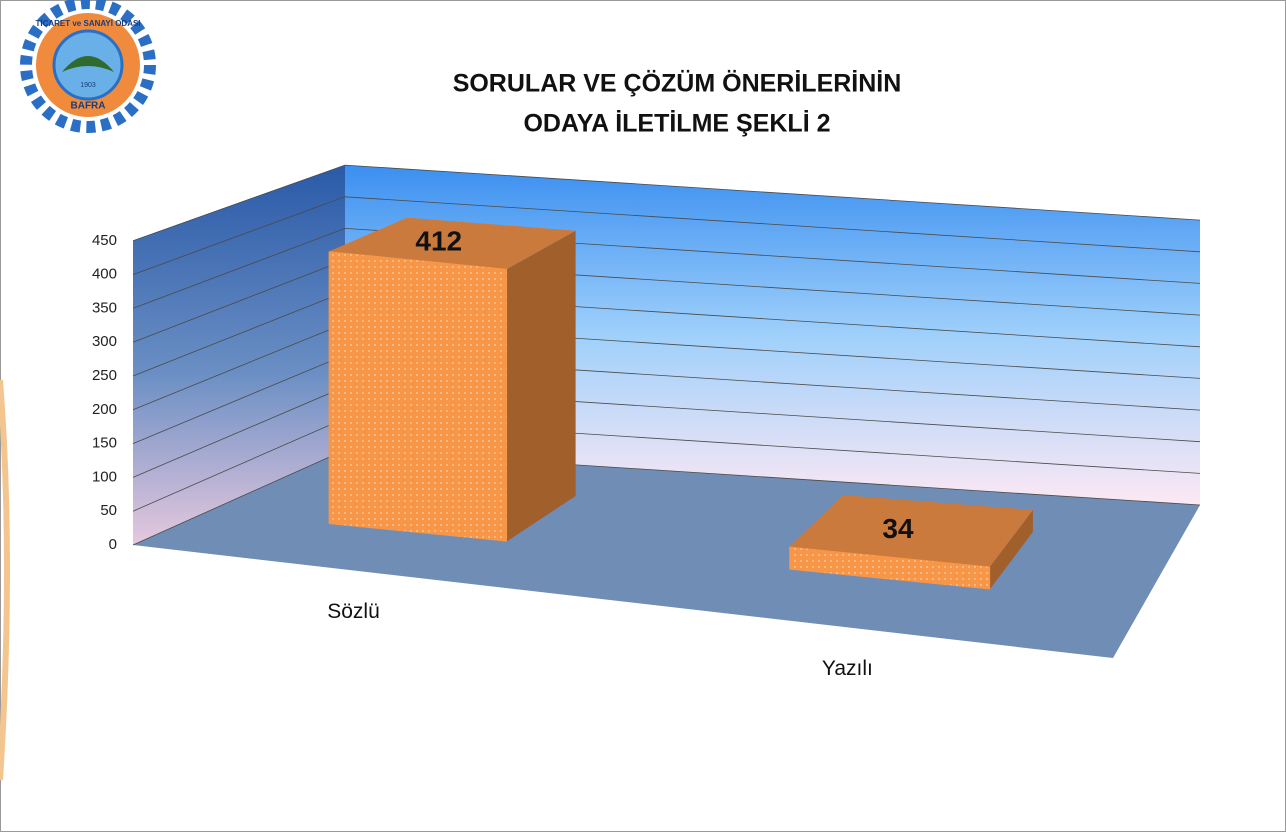 Image resolution: width=1286 pixels, height=832 pixels. Describe the element at coordinates (104, 476) in the screenshot. I see `y-tick-label: 100` at that location.